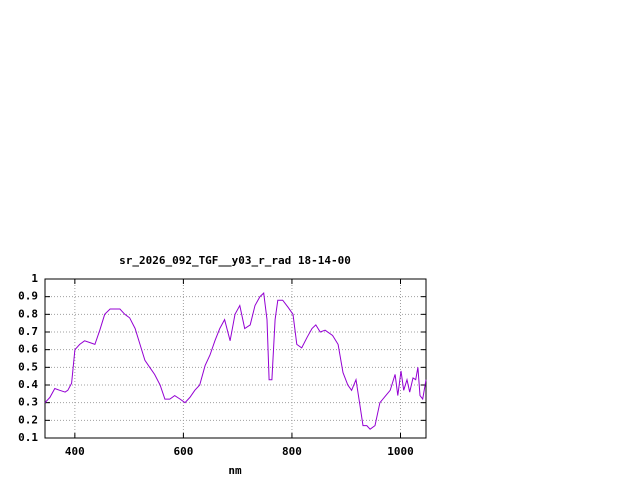 This screenshot has height=480, width=640. What do you see at coordinates (28, 366) in the screenshot?
I see `y-tick-label: 0.5` at bounding box center [28, 366].